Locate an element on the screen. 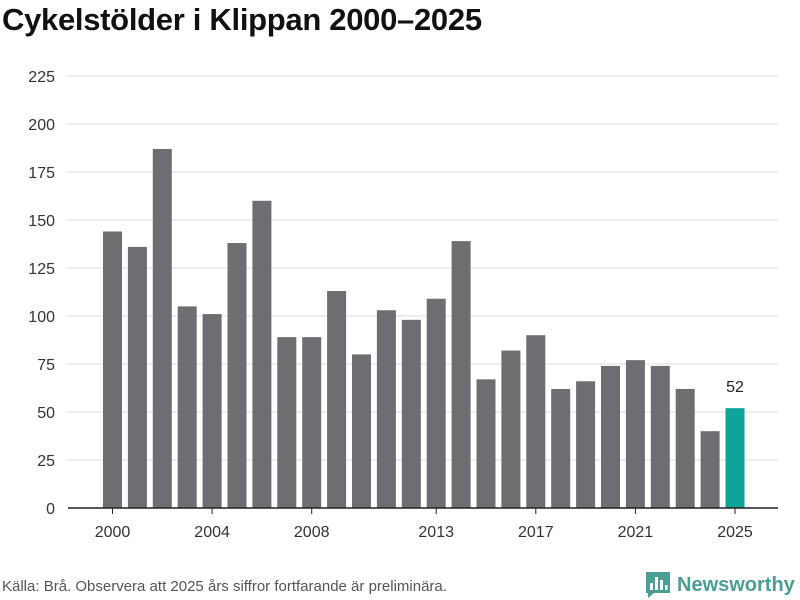  bar-2020 is located at coordinates (610, 436).